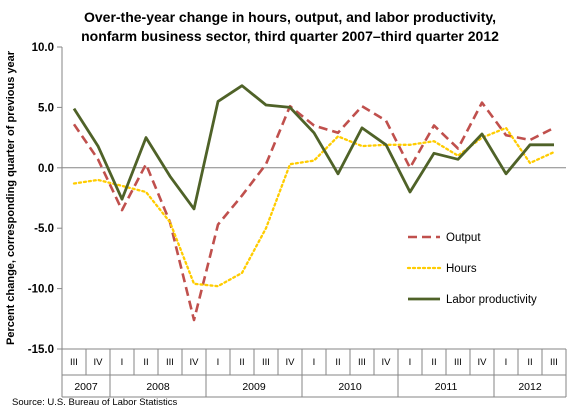 This screenshot has width=580, height=418. Describe the element at coordinates (95, 402) in the screenshot. I see `source-note: Source: U.S. Bureau of Labor Statistics` at that location.